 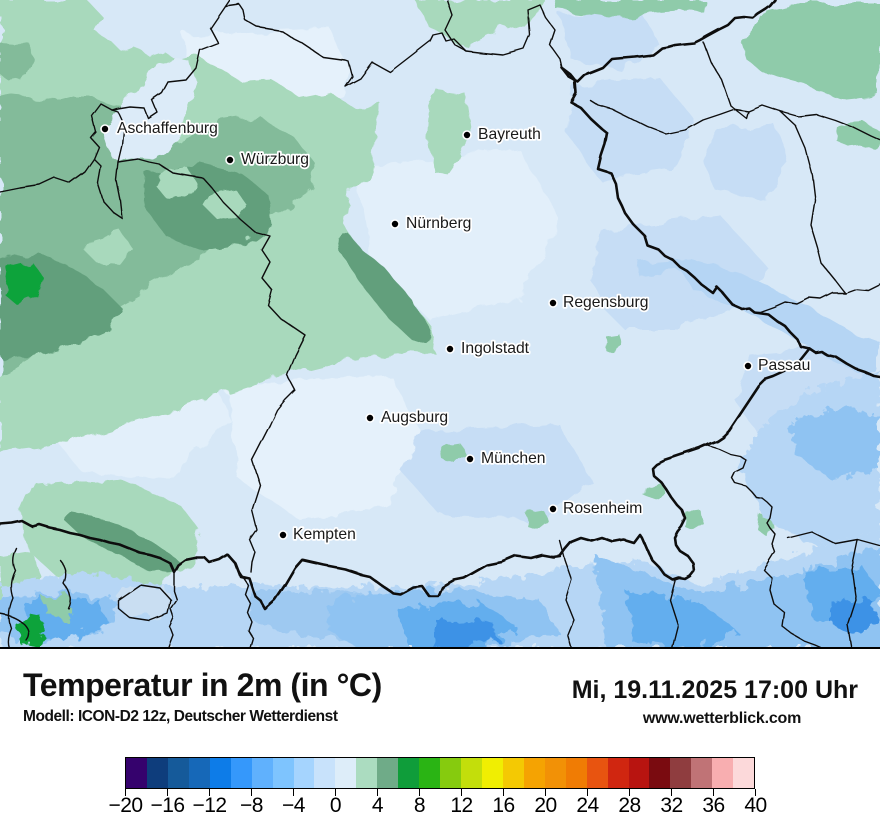 What do you see at coordinates (414, 417) in the screenshot?
I see `svg-text: Augsburg` at bounding box center [414, 417].